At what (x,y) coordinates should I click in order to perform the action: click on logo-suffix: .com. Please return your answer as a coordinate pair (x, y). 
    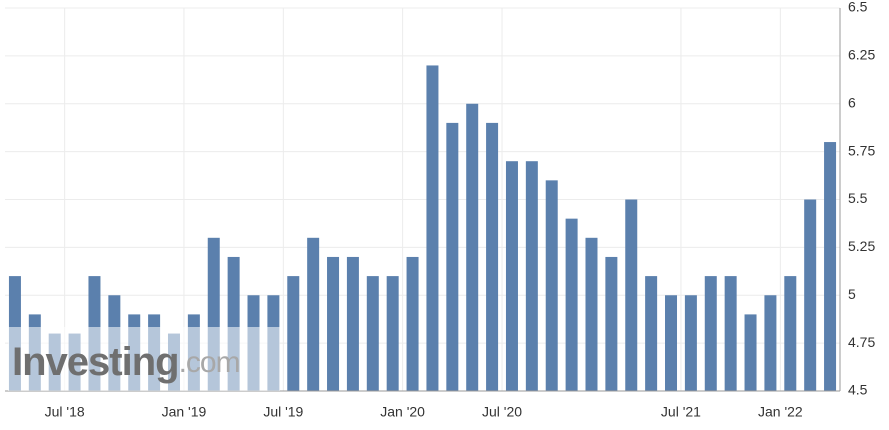
    Looking at the image, I should click on (209, 362).